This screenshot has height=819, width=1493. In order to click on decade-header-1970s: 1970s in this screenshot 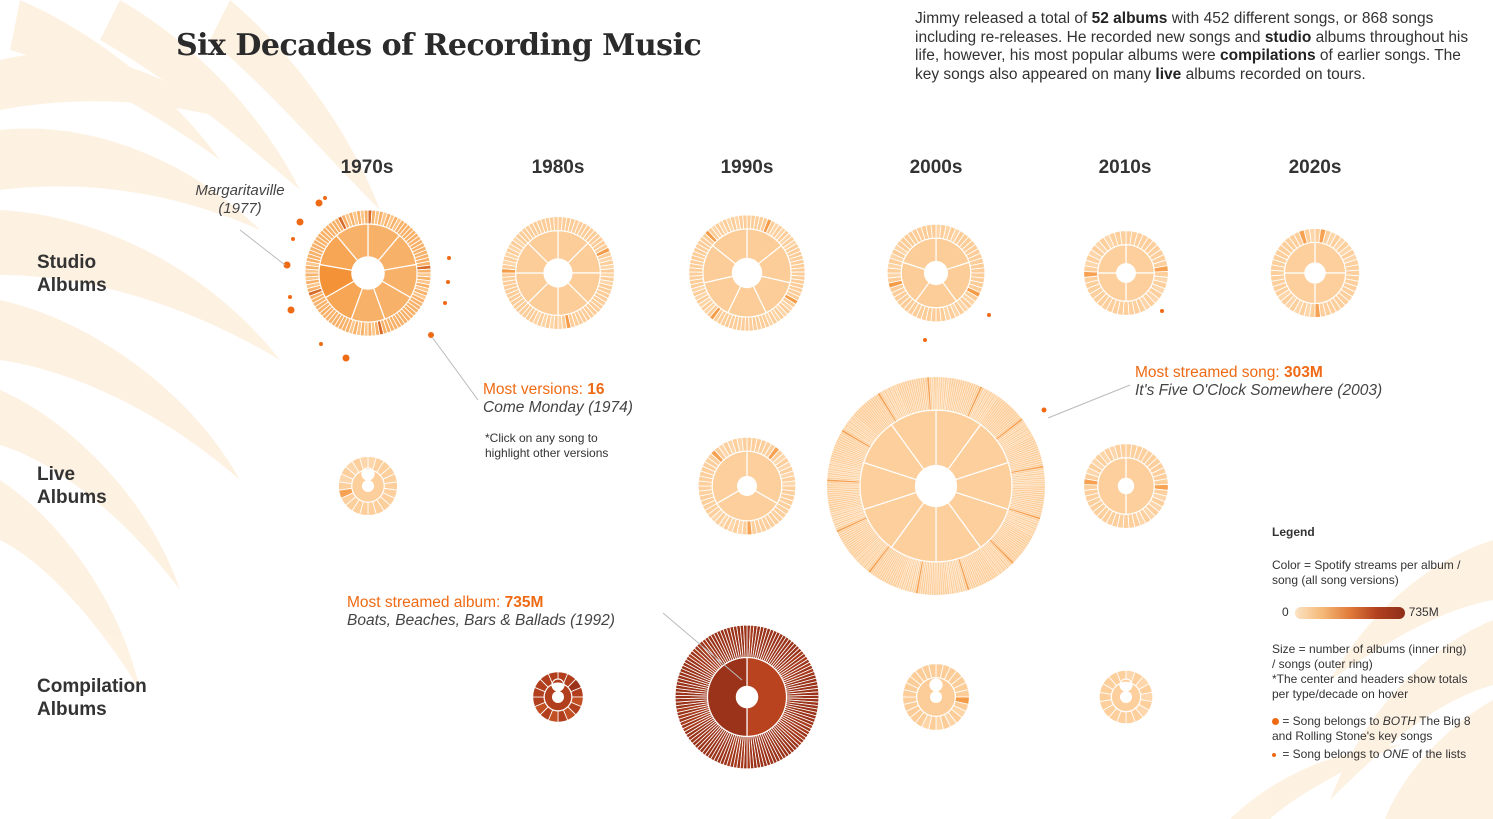, I will do `click(367, 167)`.